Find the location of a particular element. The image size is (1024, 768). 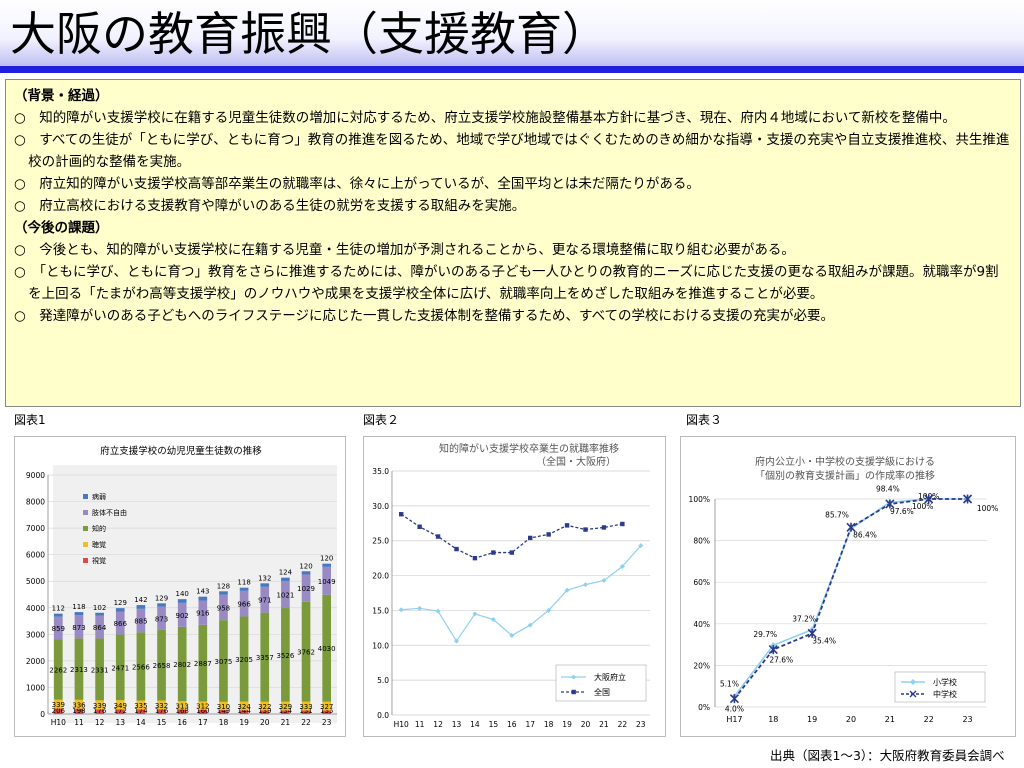

bar-value-label: 2313 is located at coordinates (79, 670).